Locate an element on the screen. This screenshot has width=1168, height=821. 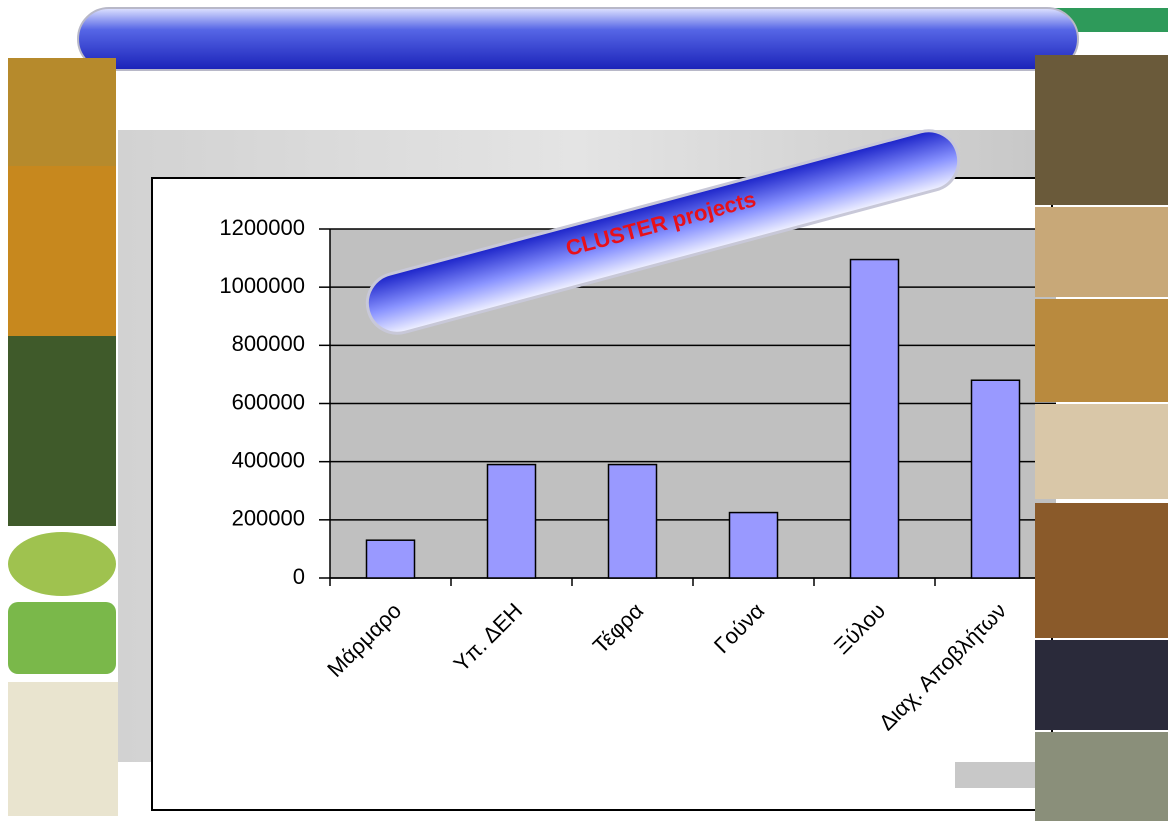
photo-building is located at coordinates (1101, 570).